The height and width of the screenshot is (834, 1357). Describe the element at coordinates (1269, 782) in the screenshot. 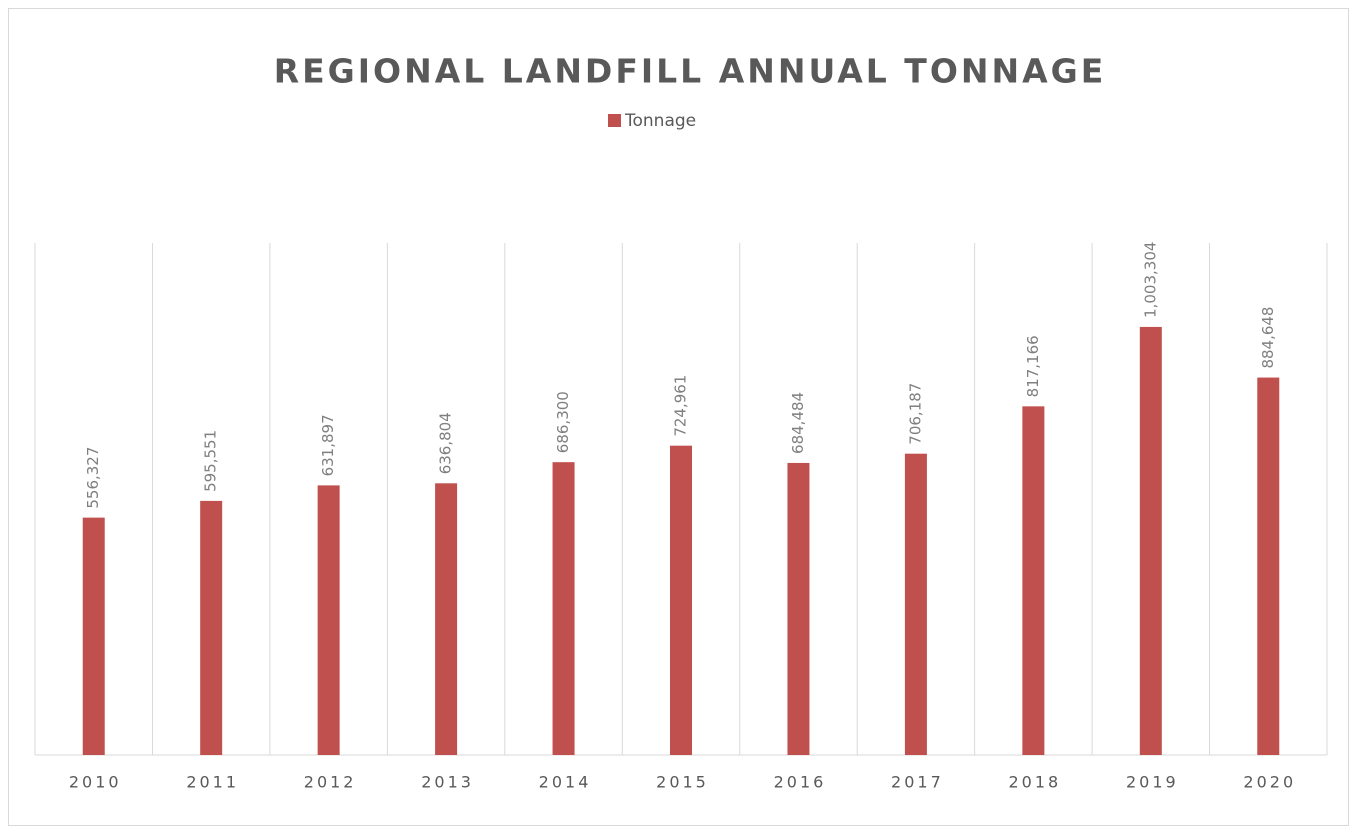

I see `x-tick-label: 2020` at that location.